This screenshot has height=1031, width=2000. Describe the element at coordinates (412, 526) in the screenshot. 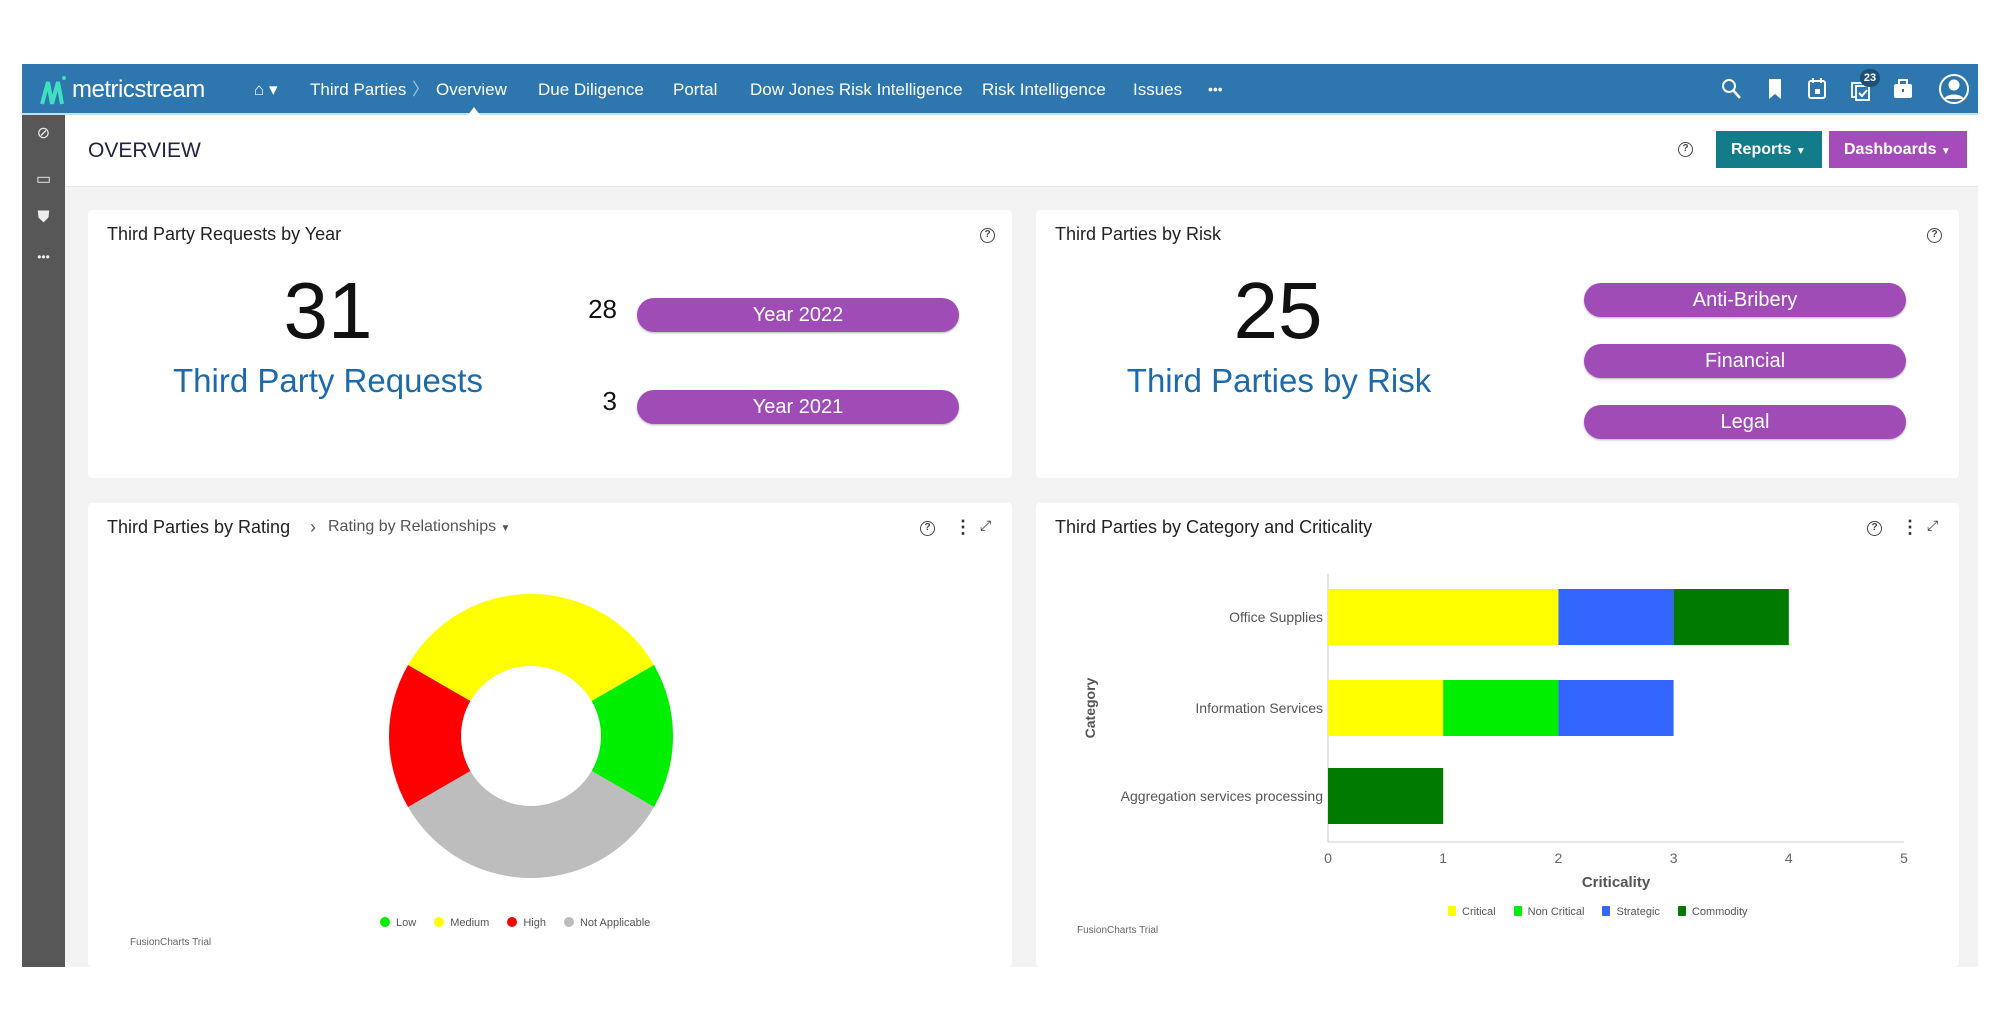

I see `drilldown-label: Rating by Relationships` at that location.